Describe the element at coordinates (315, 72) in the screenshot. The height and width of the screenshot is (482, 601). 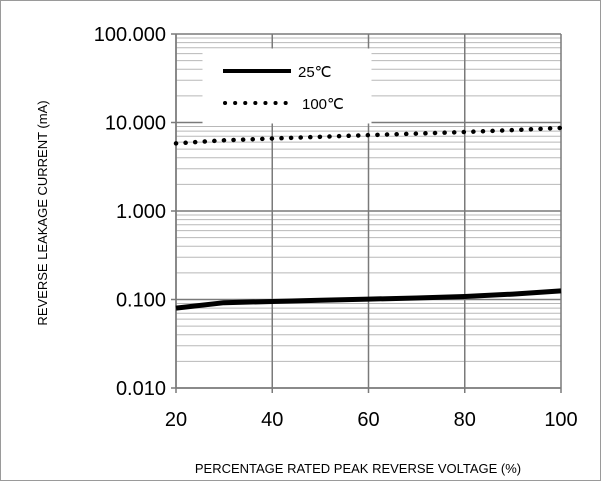
I see `legend-label-25c: 25℃` at that location.